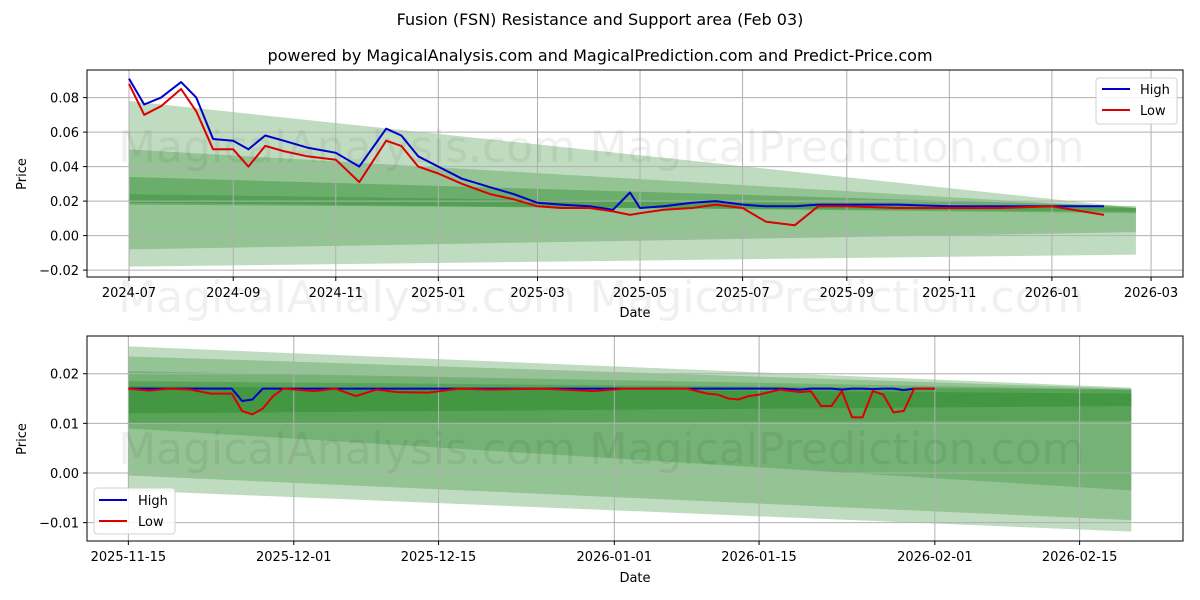 This screenshot has width=1200, height=600. What do you see at coordinates (64, 168) in the screenshot?
I see `y-tick-label: 0.04` at bounding box center [64, 168].